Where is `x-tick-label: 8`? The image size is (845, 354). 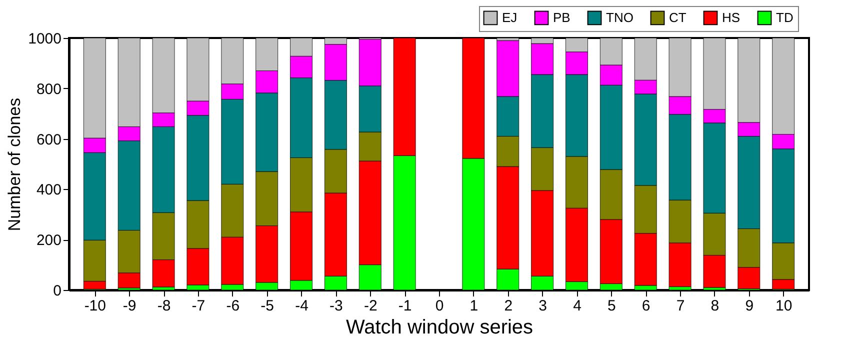
x-tick-label: 8 is located at coordinates (715, 306).